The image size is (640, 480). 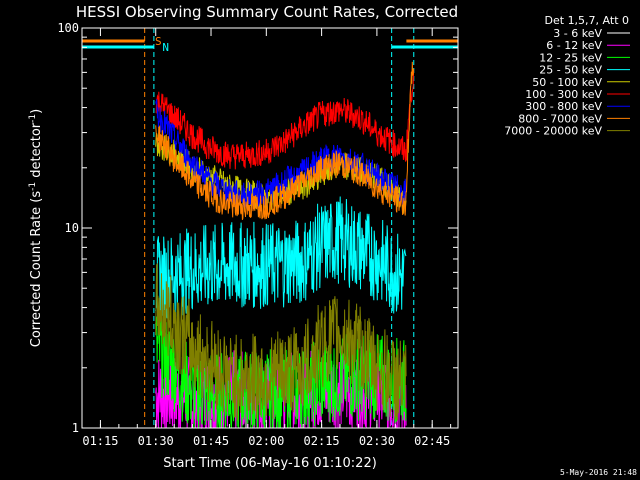 What do you see at coordinates (563, 94) in the screenshot?
I see `legend-label: 100 - 300 keV` at bounding box center [563, 94].